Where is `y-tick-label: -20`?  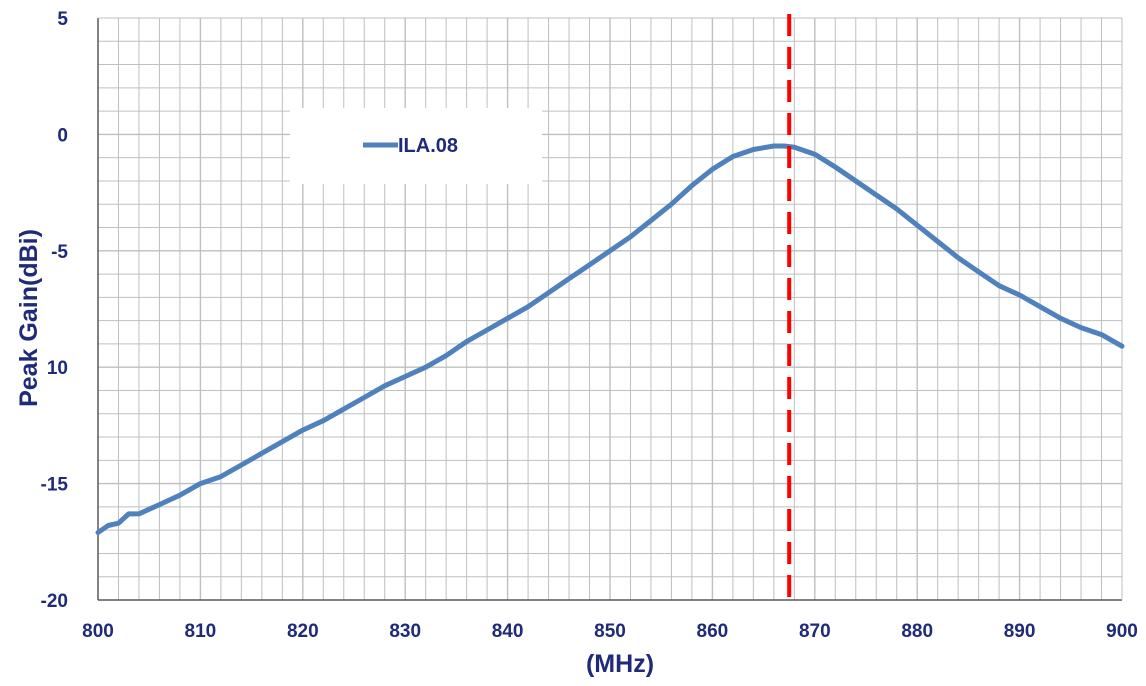 y-tick-label: -20 is located at coordinates (54, 601).